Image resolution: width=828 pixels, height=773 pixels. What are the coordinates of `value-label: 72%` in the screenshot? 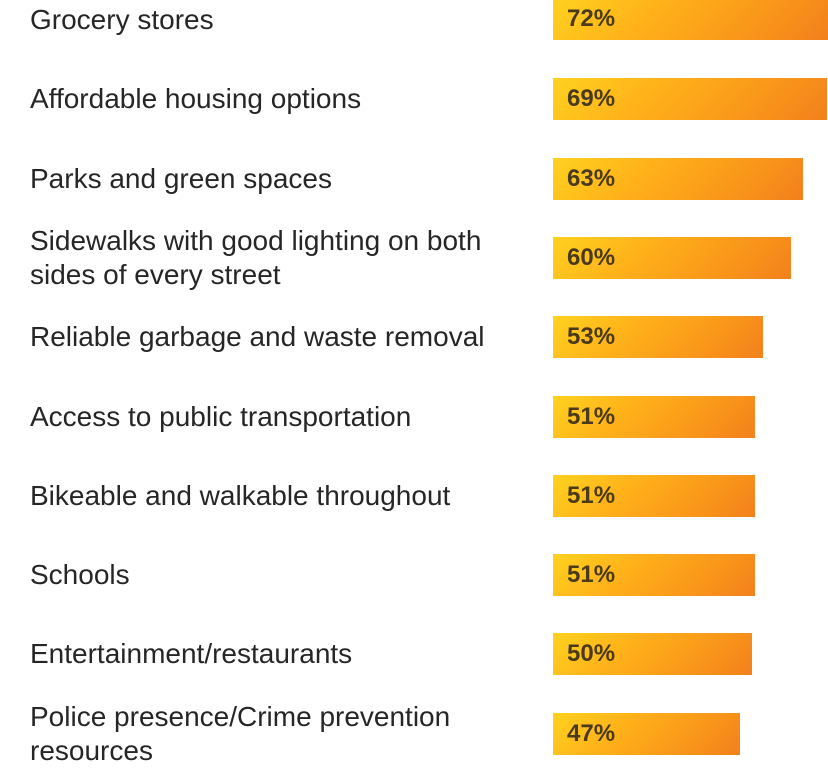 It's located at (591, 18).